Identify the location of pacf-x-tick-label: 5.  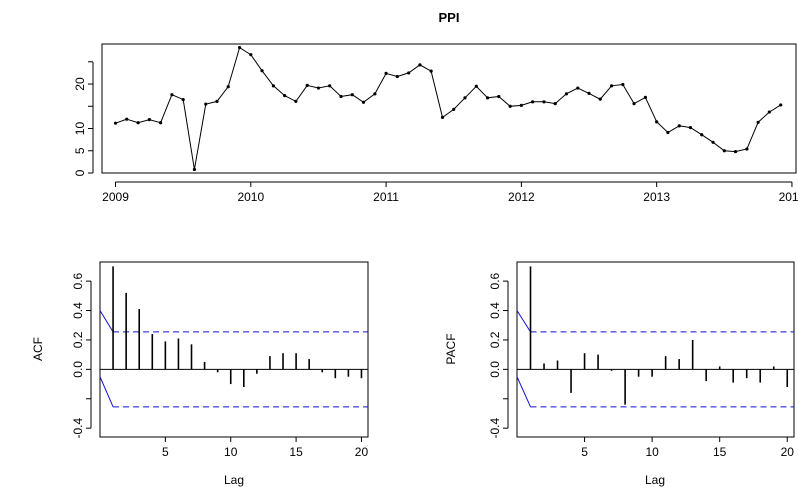
(584, 452).